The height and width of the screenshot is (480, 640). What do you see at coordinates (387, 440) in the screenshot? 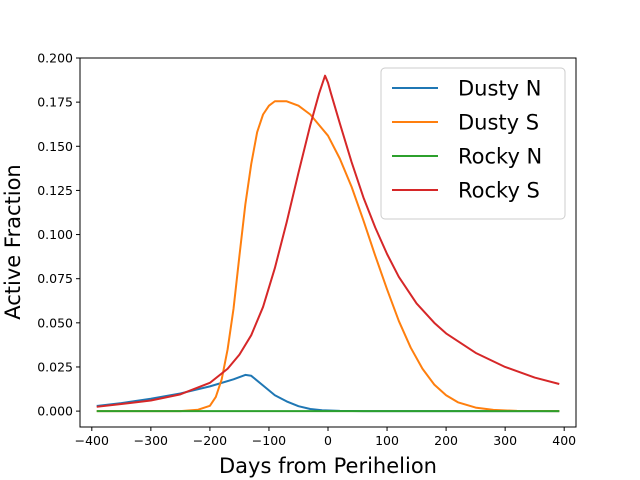
I see `x-tick-label: 100` at bounding box center [387, 440].